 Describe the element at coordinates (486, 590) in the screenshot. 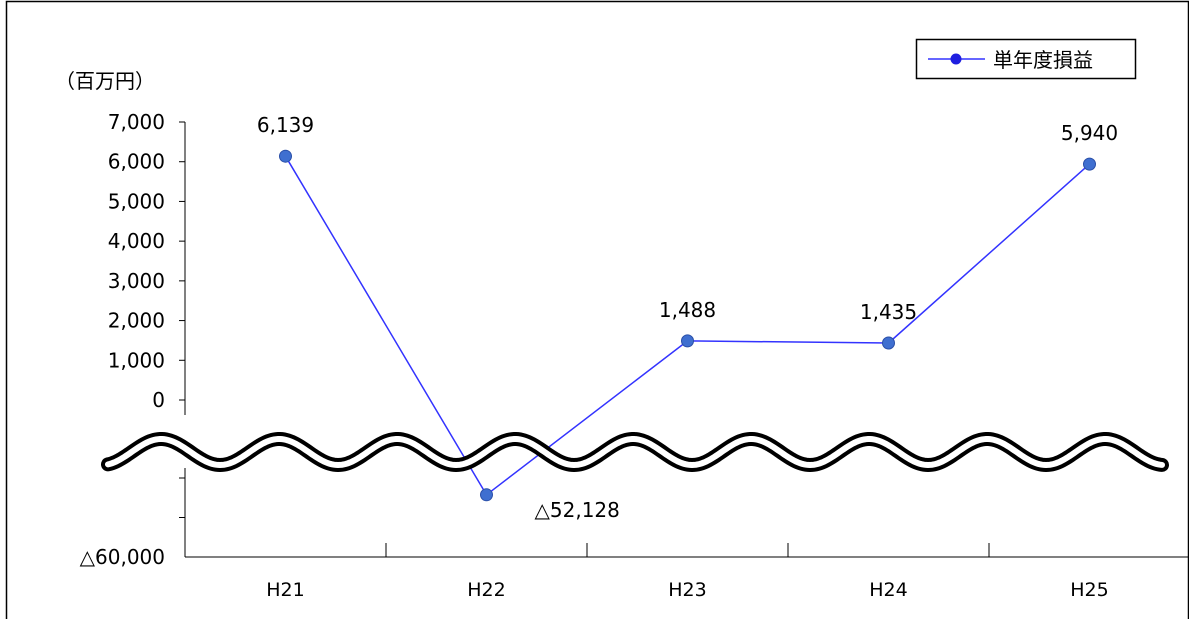

I see `x-tick-label: H22` at that location.